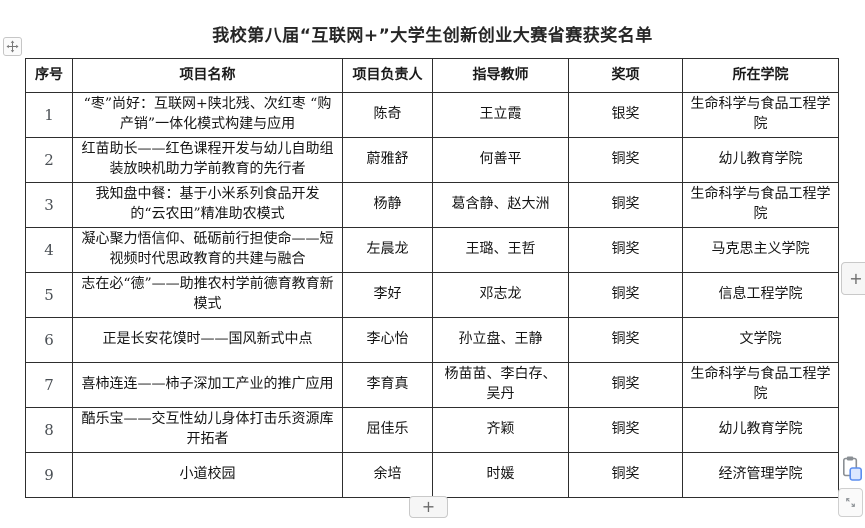  I want to click on table-row: 5 志在必“德”——助推农村学前德育教育新模式 李好 邓志龙 铜奖 信息工程学院, so click(432, 295).